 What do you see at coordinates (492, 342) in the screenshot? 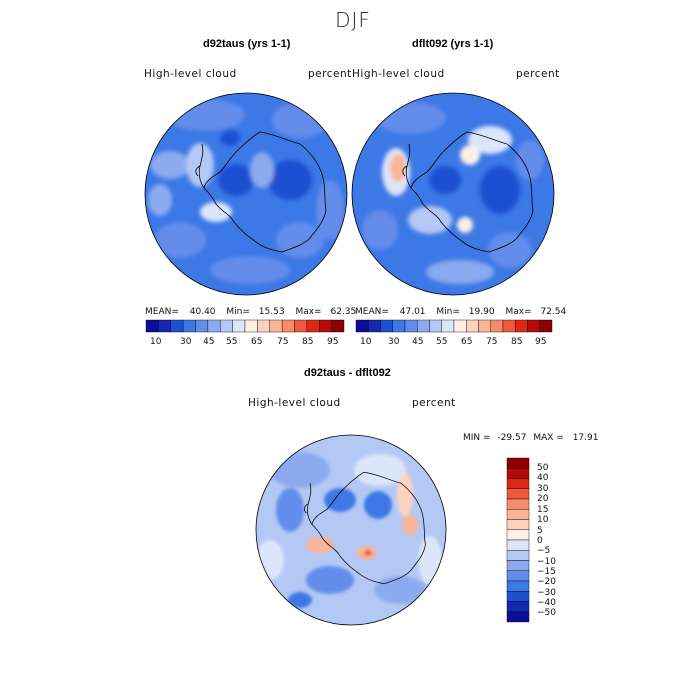
I see `colorbar-2-tick: 75` at bounding box center [492, 342].